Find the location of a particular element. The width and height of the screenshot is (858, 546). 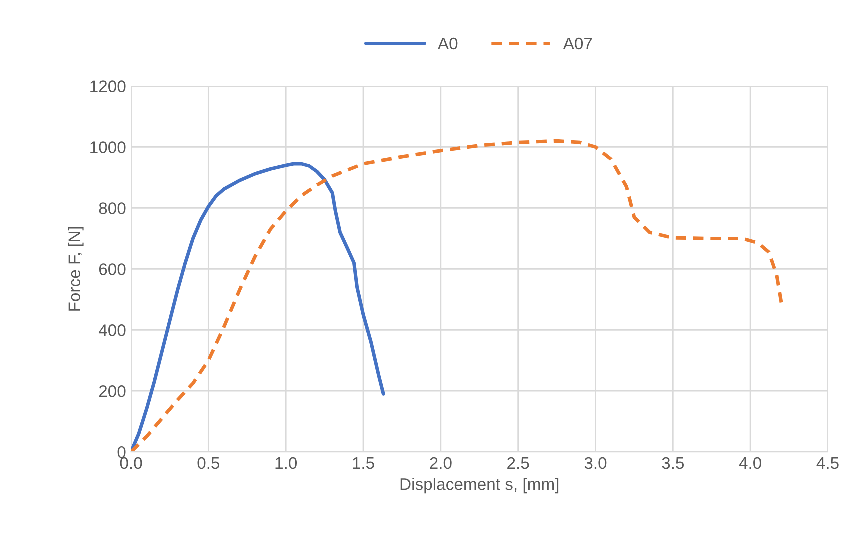

y-tick-label: 0 is located at coordinates (122, 452).